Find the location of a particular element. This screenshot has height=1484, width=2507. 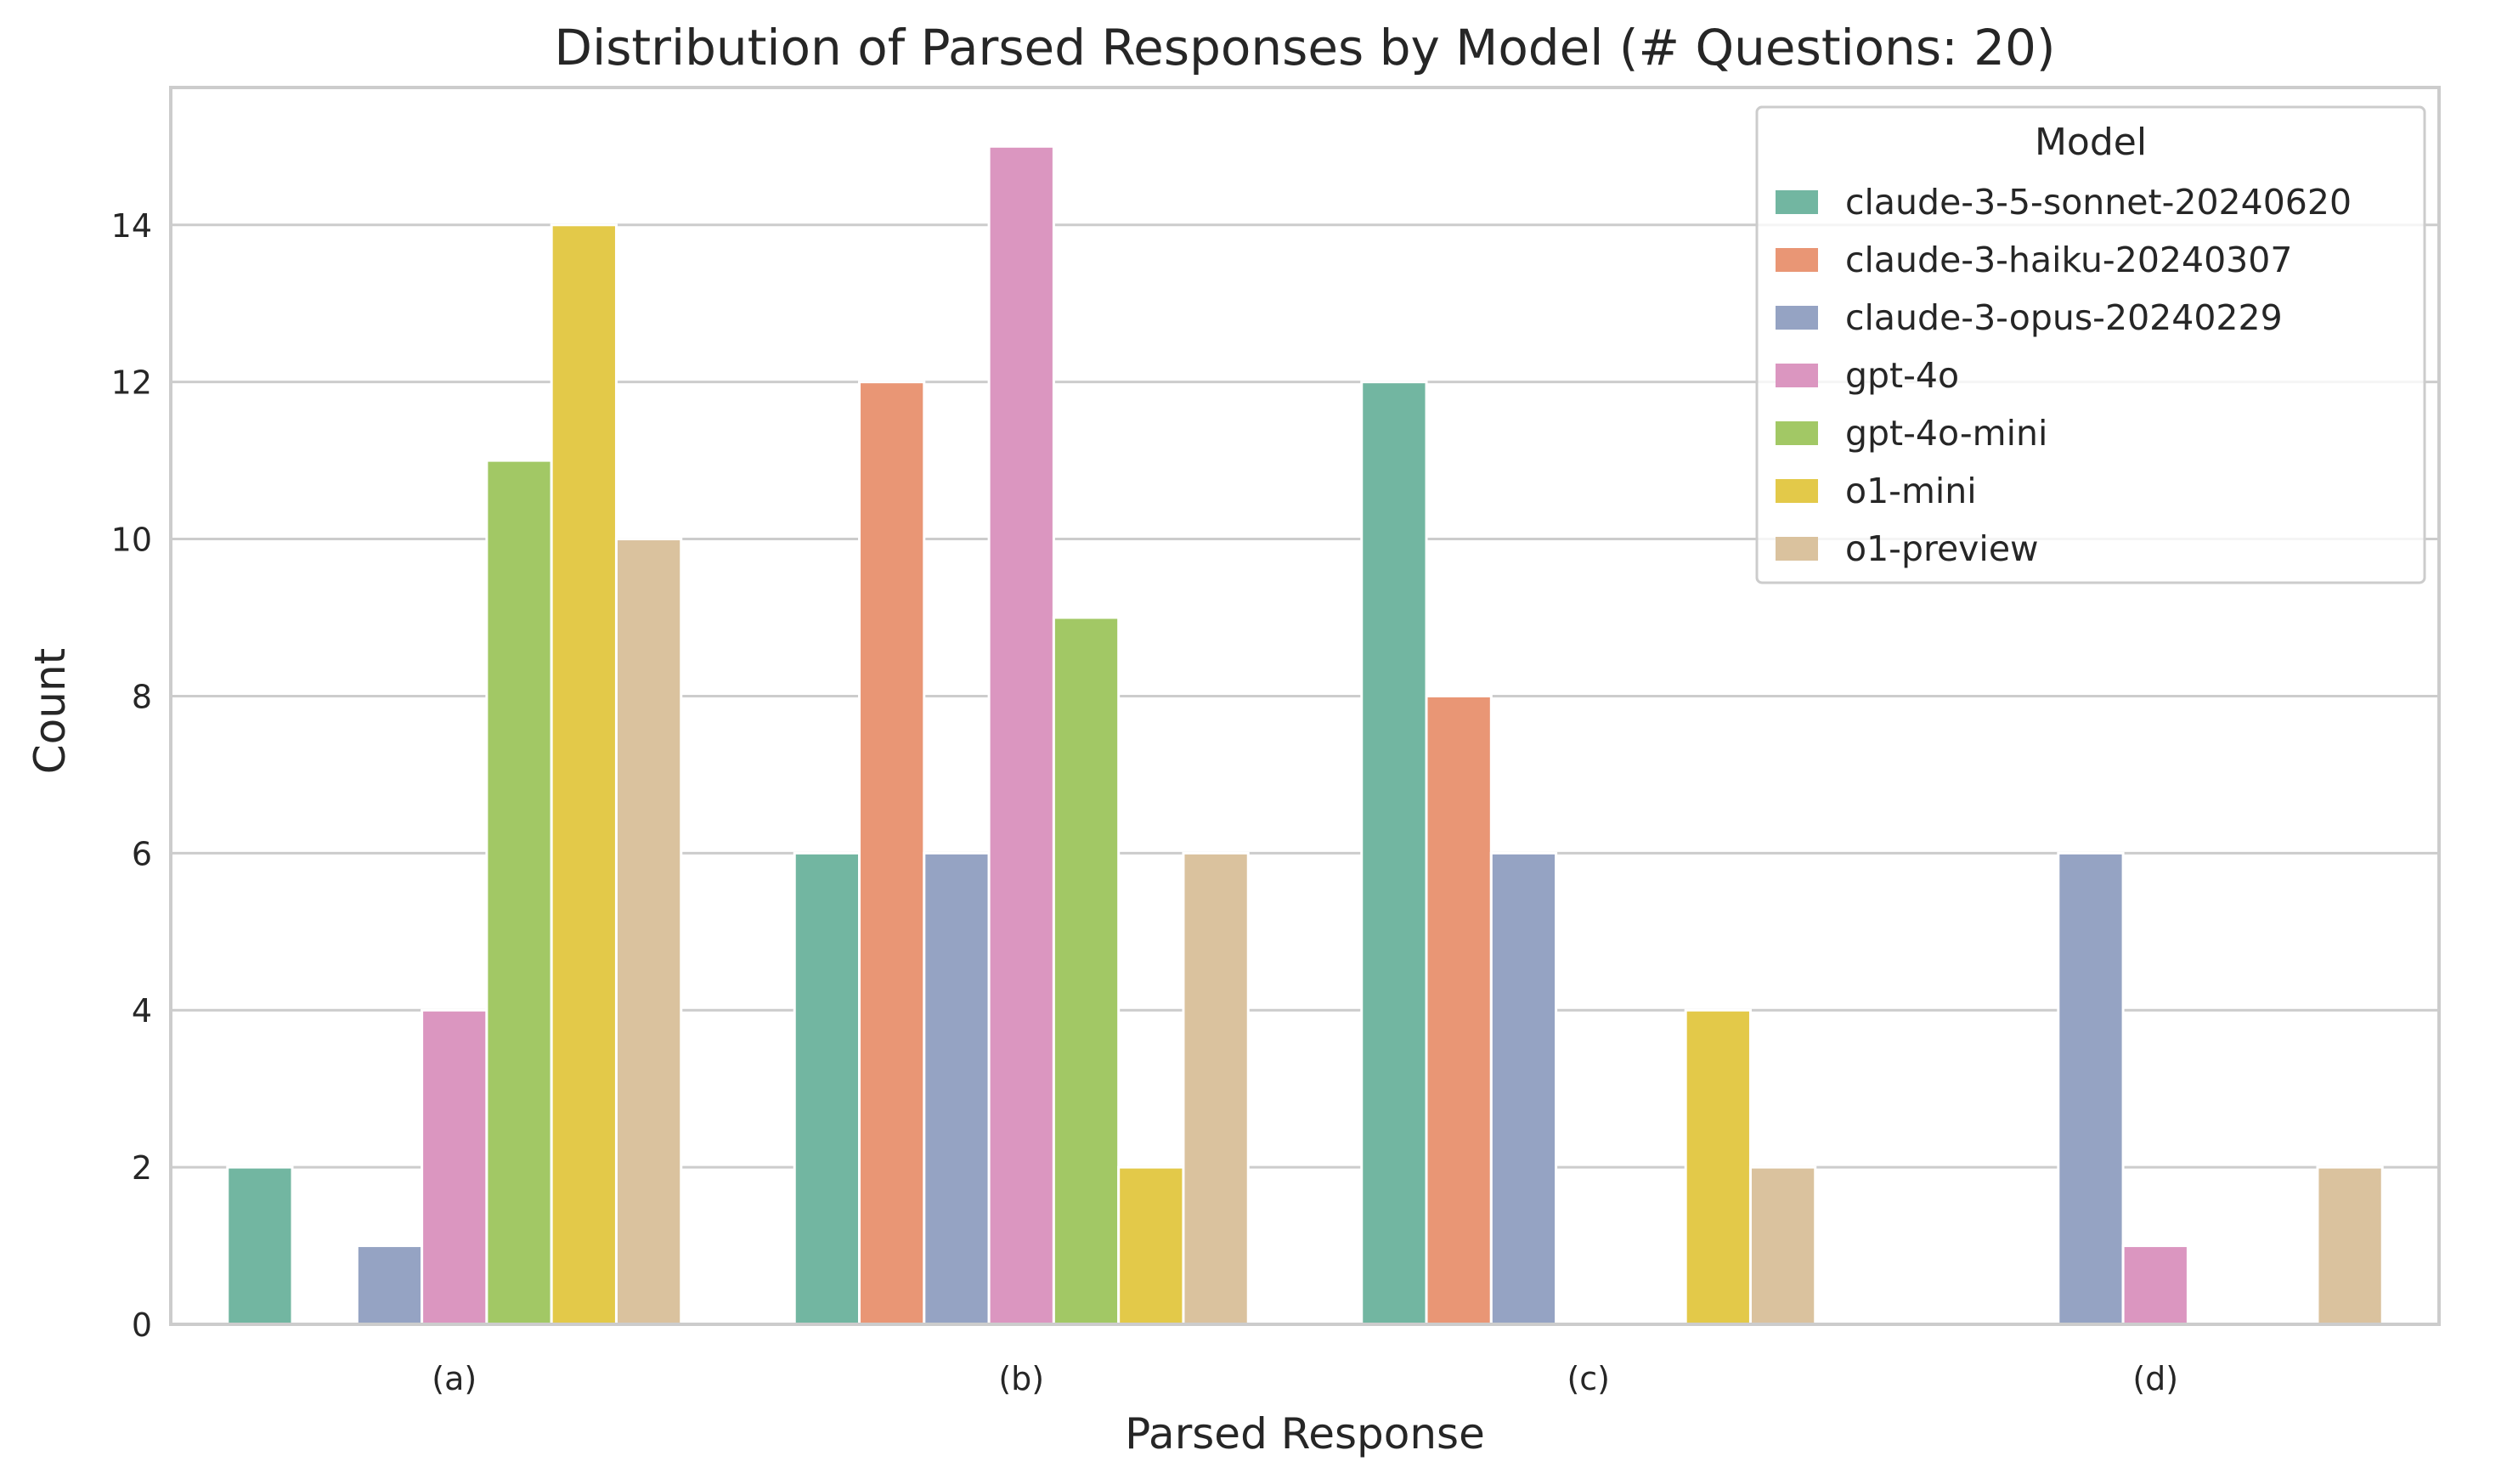

y-tick-label: 0 is located at coordinates (142, 1325).